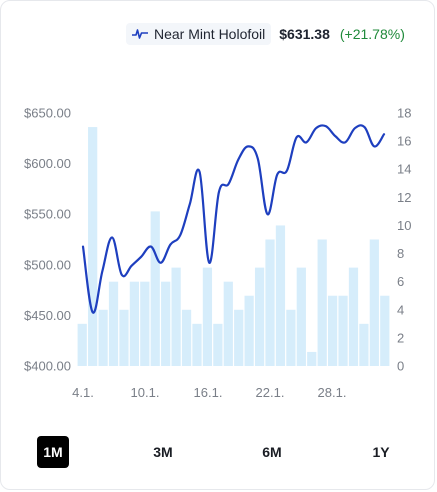 Image resolution: width=437 pixels, height=492 pixels. Describe the element at coordinates (332, 392) in the screenshot. I see `x-tick-label: 28.1.` at that location.